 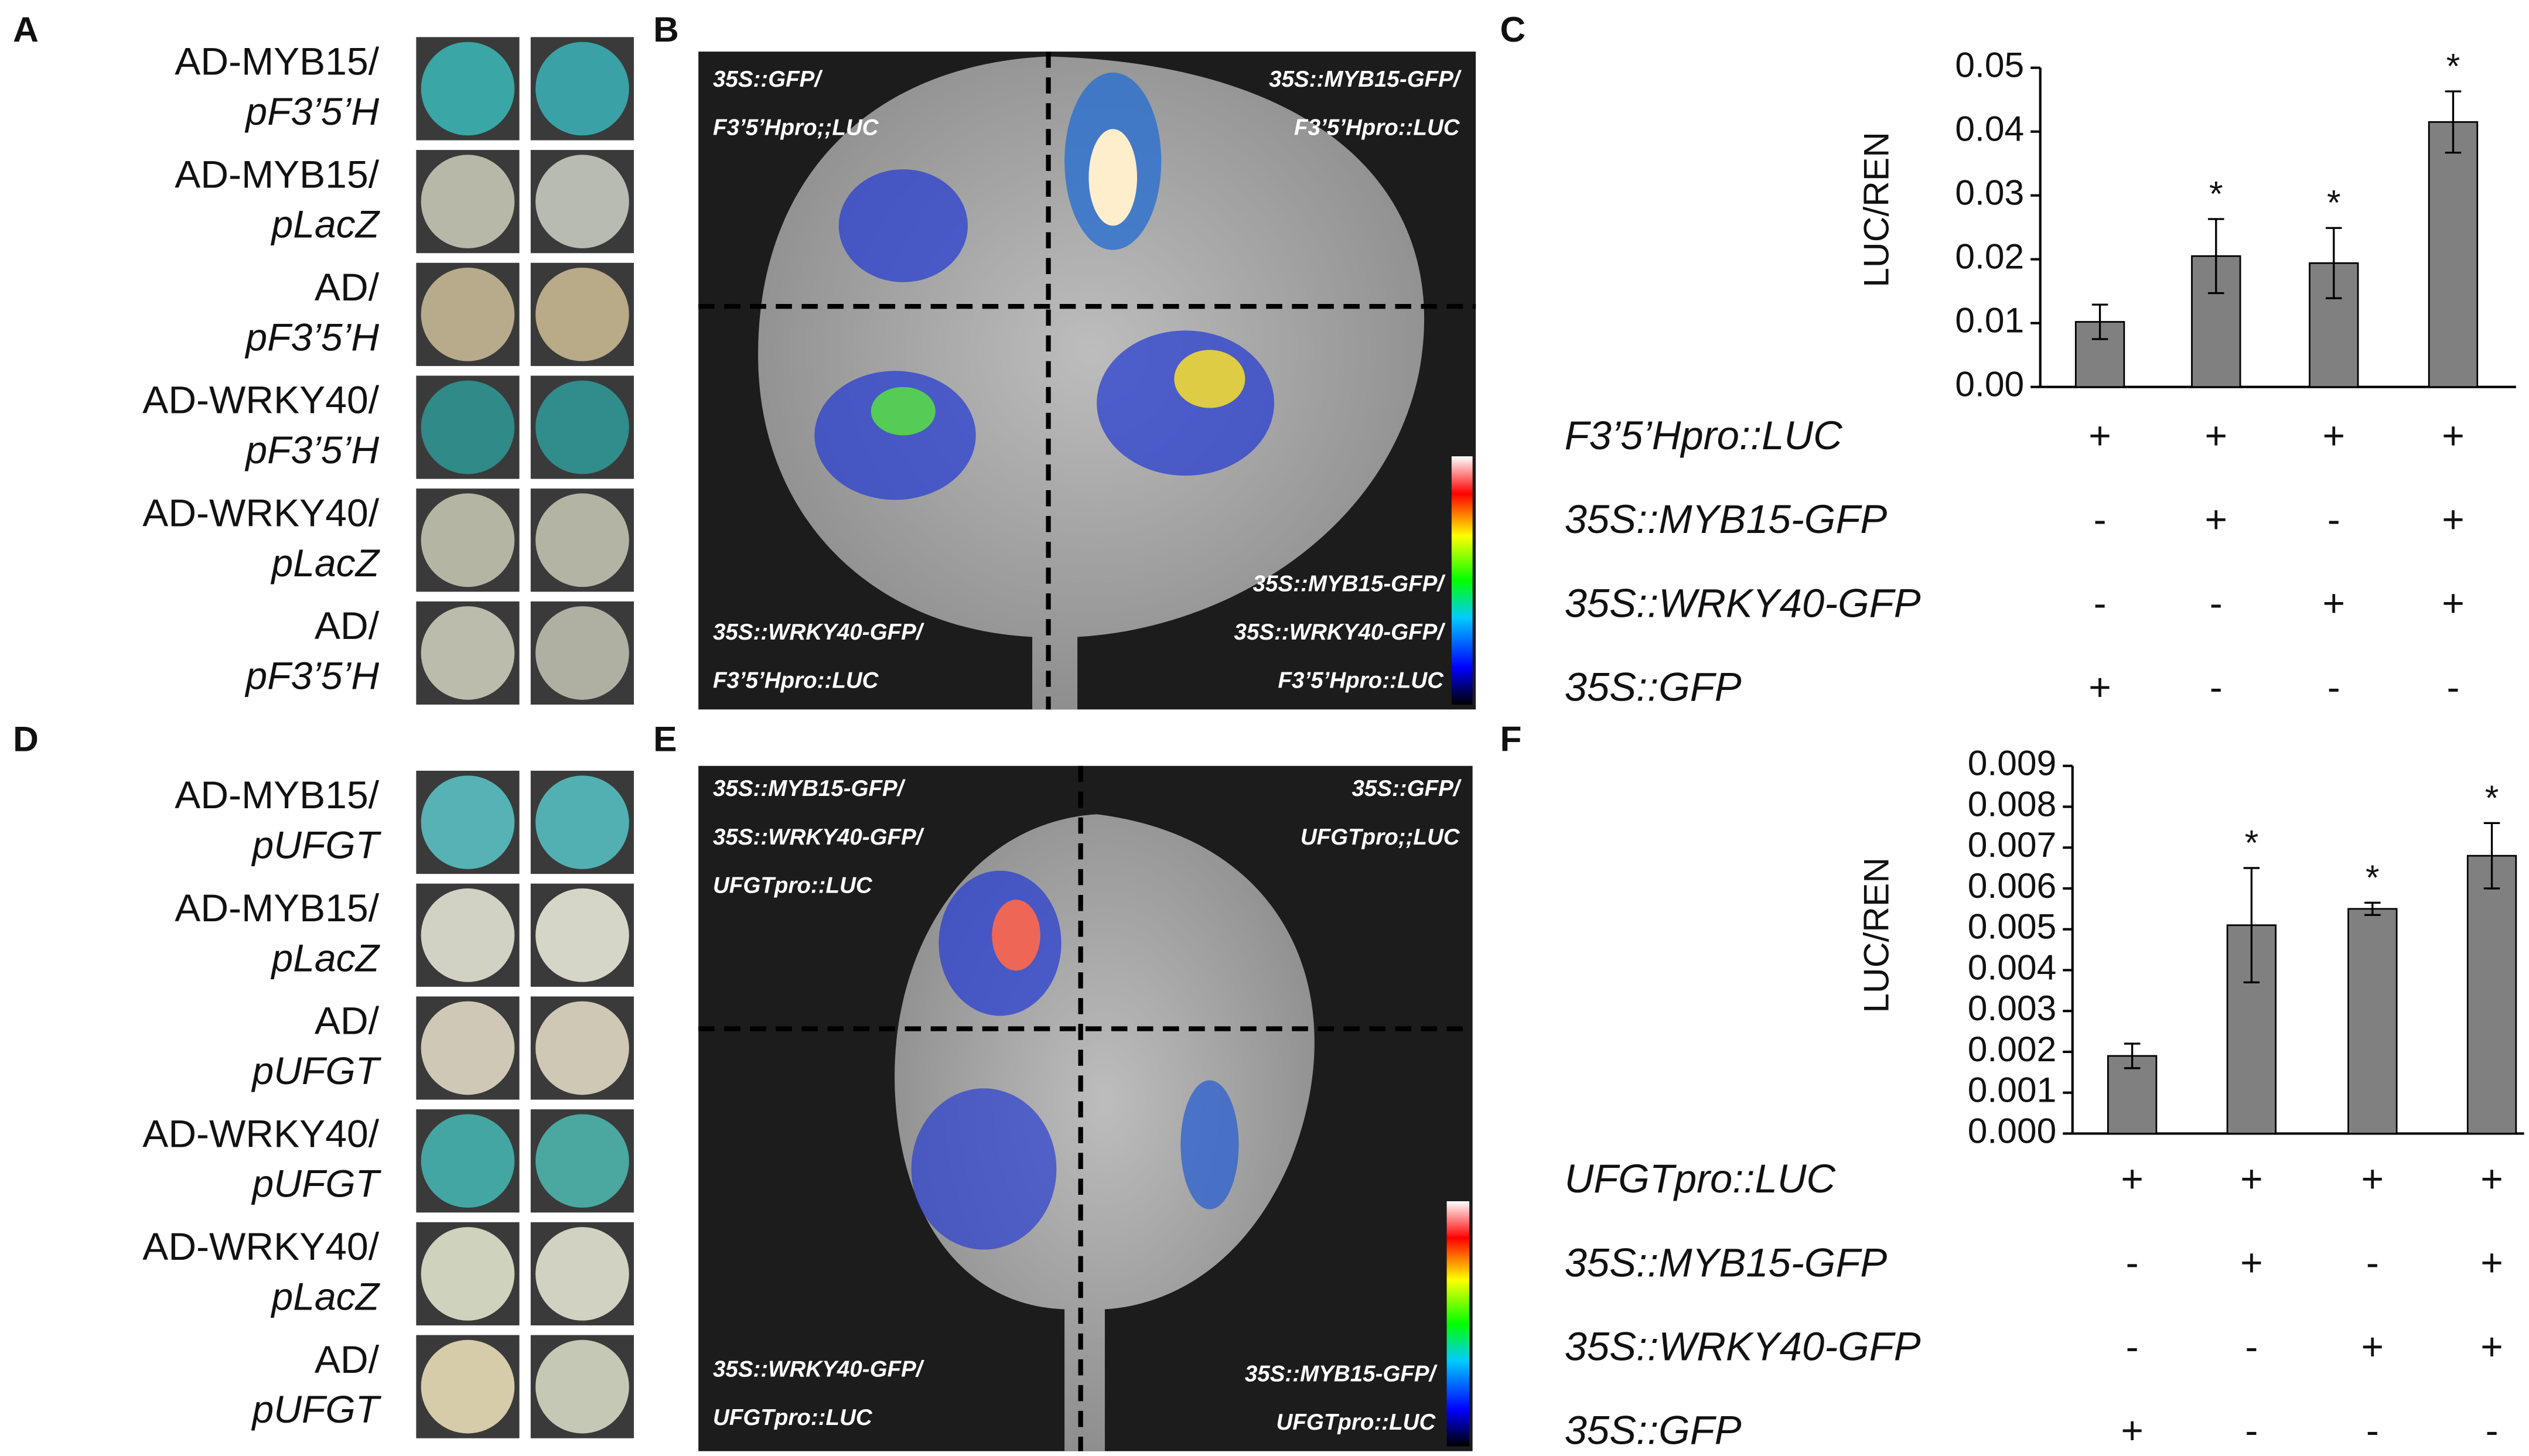 What do you see at coordinates (1989, 320) in the screenshot?
I see `y-tick-label: 0.01` at bounding box center [1989, 320].